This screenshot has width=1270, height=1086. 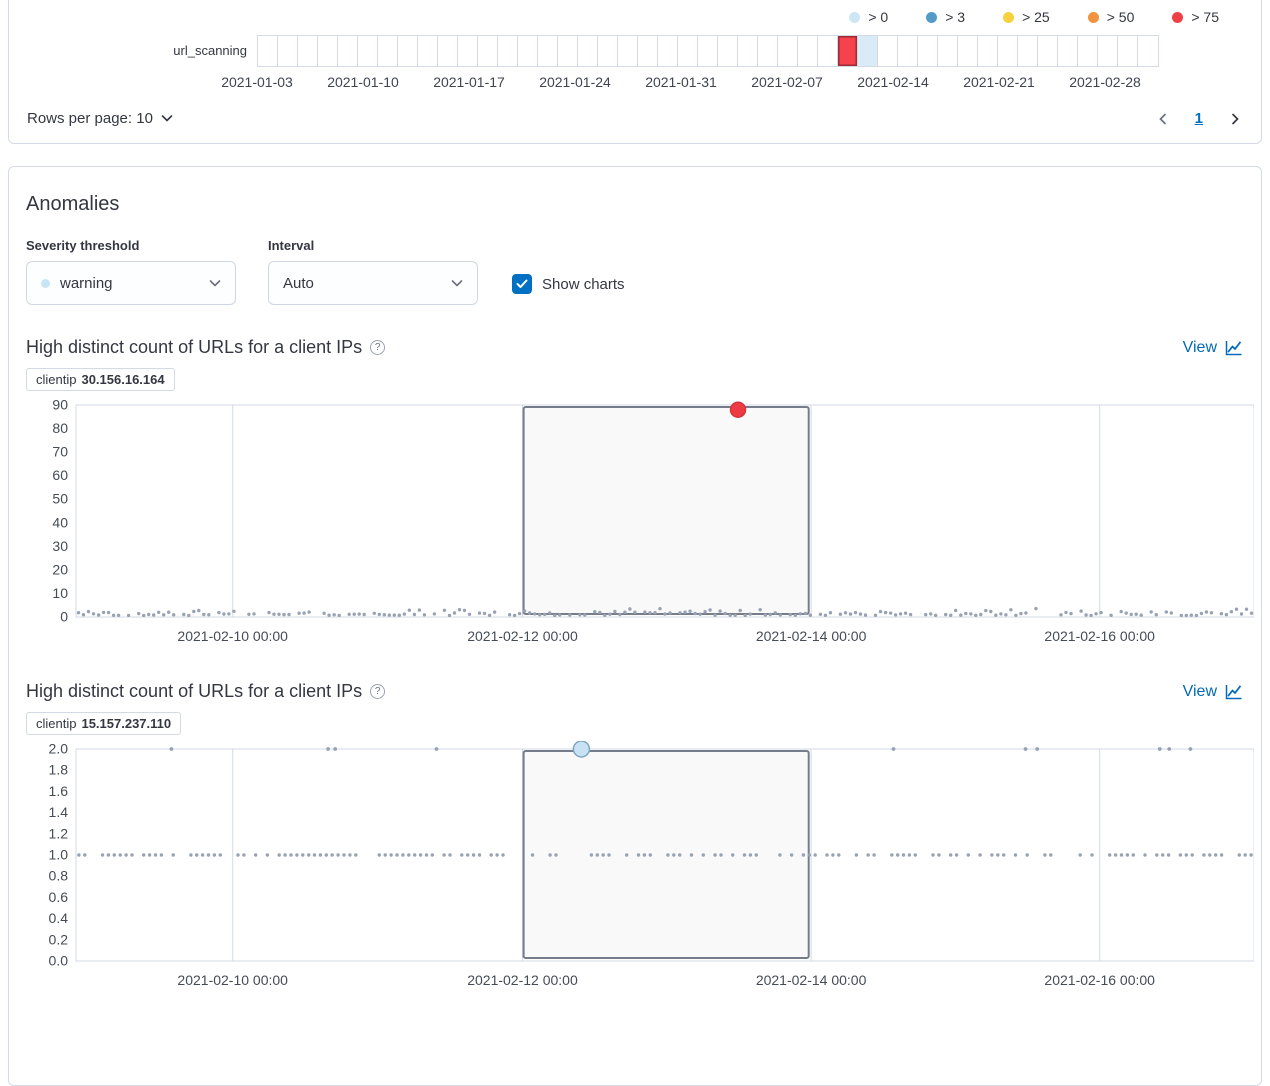 I want to click on interval-value: Auto, so click(x=298, y=283).